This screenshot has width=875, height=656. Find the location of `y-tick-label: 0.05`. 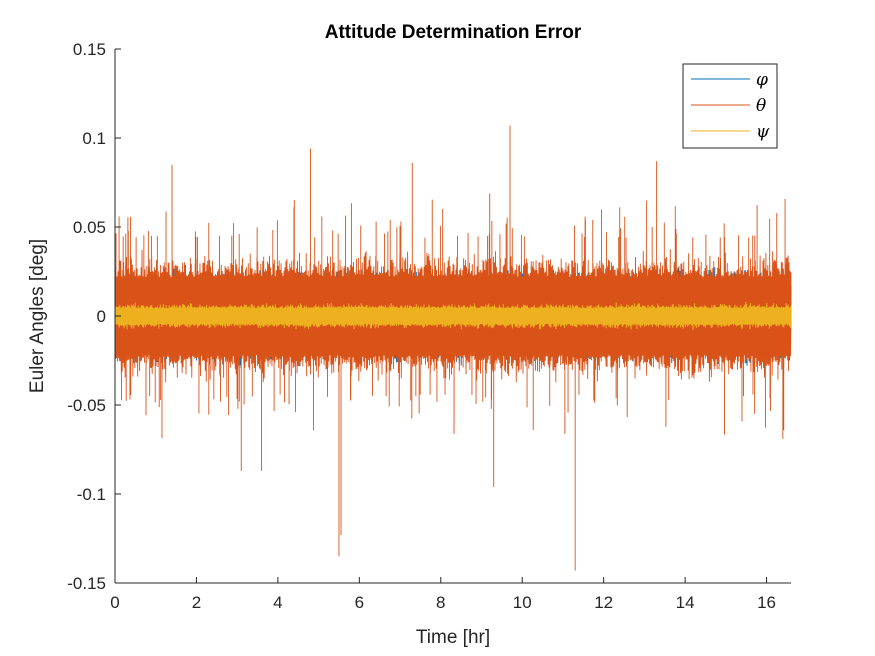

y-tick-label: 0.05 is located at coordinates (89, 227).